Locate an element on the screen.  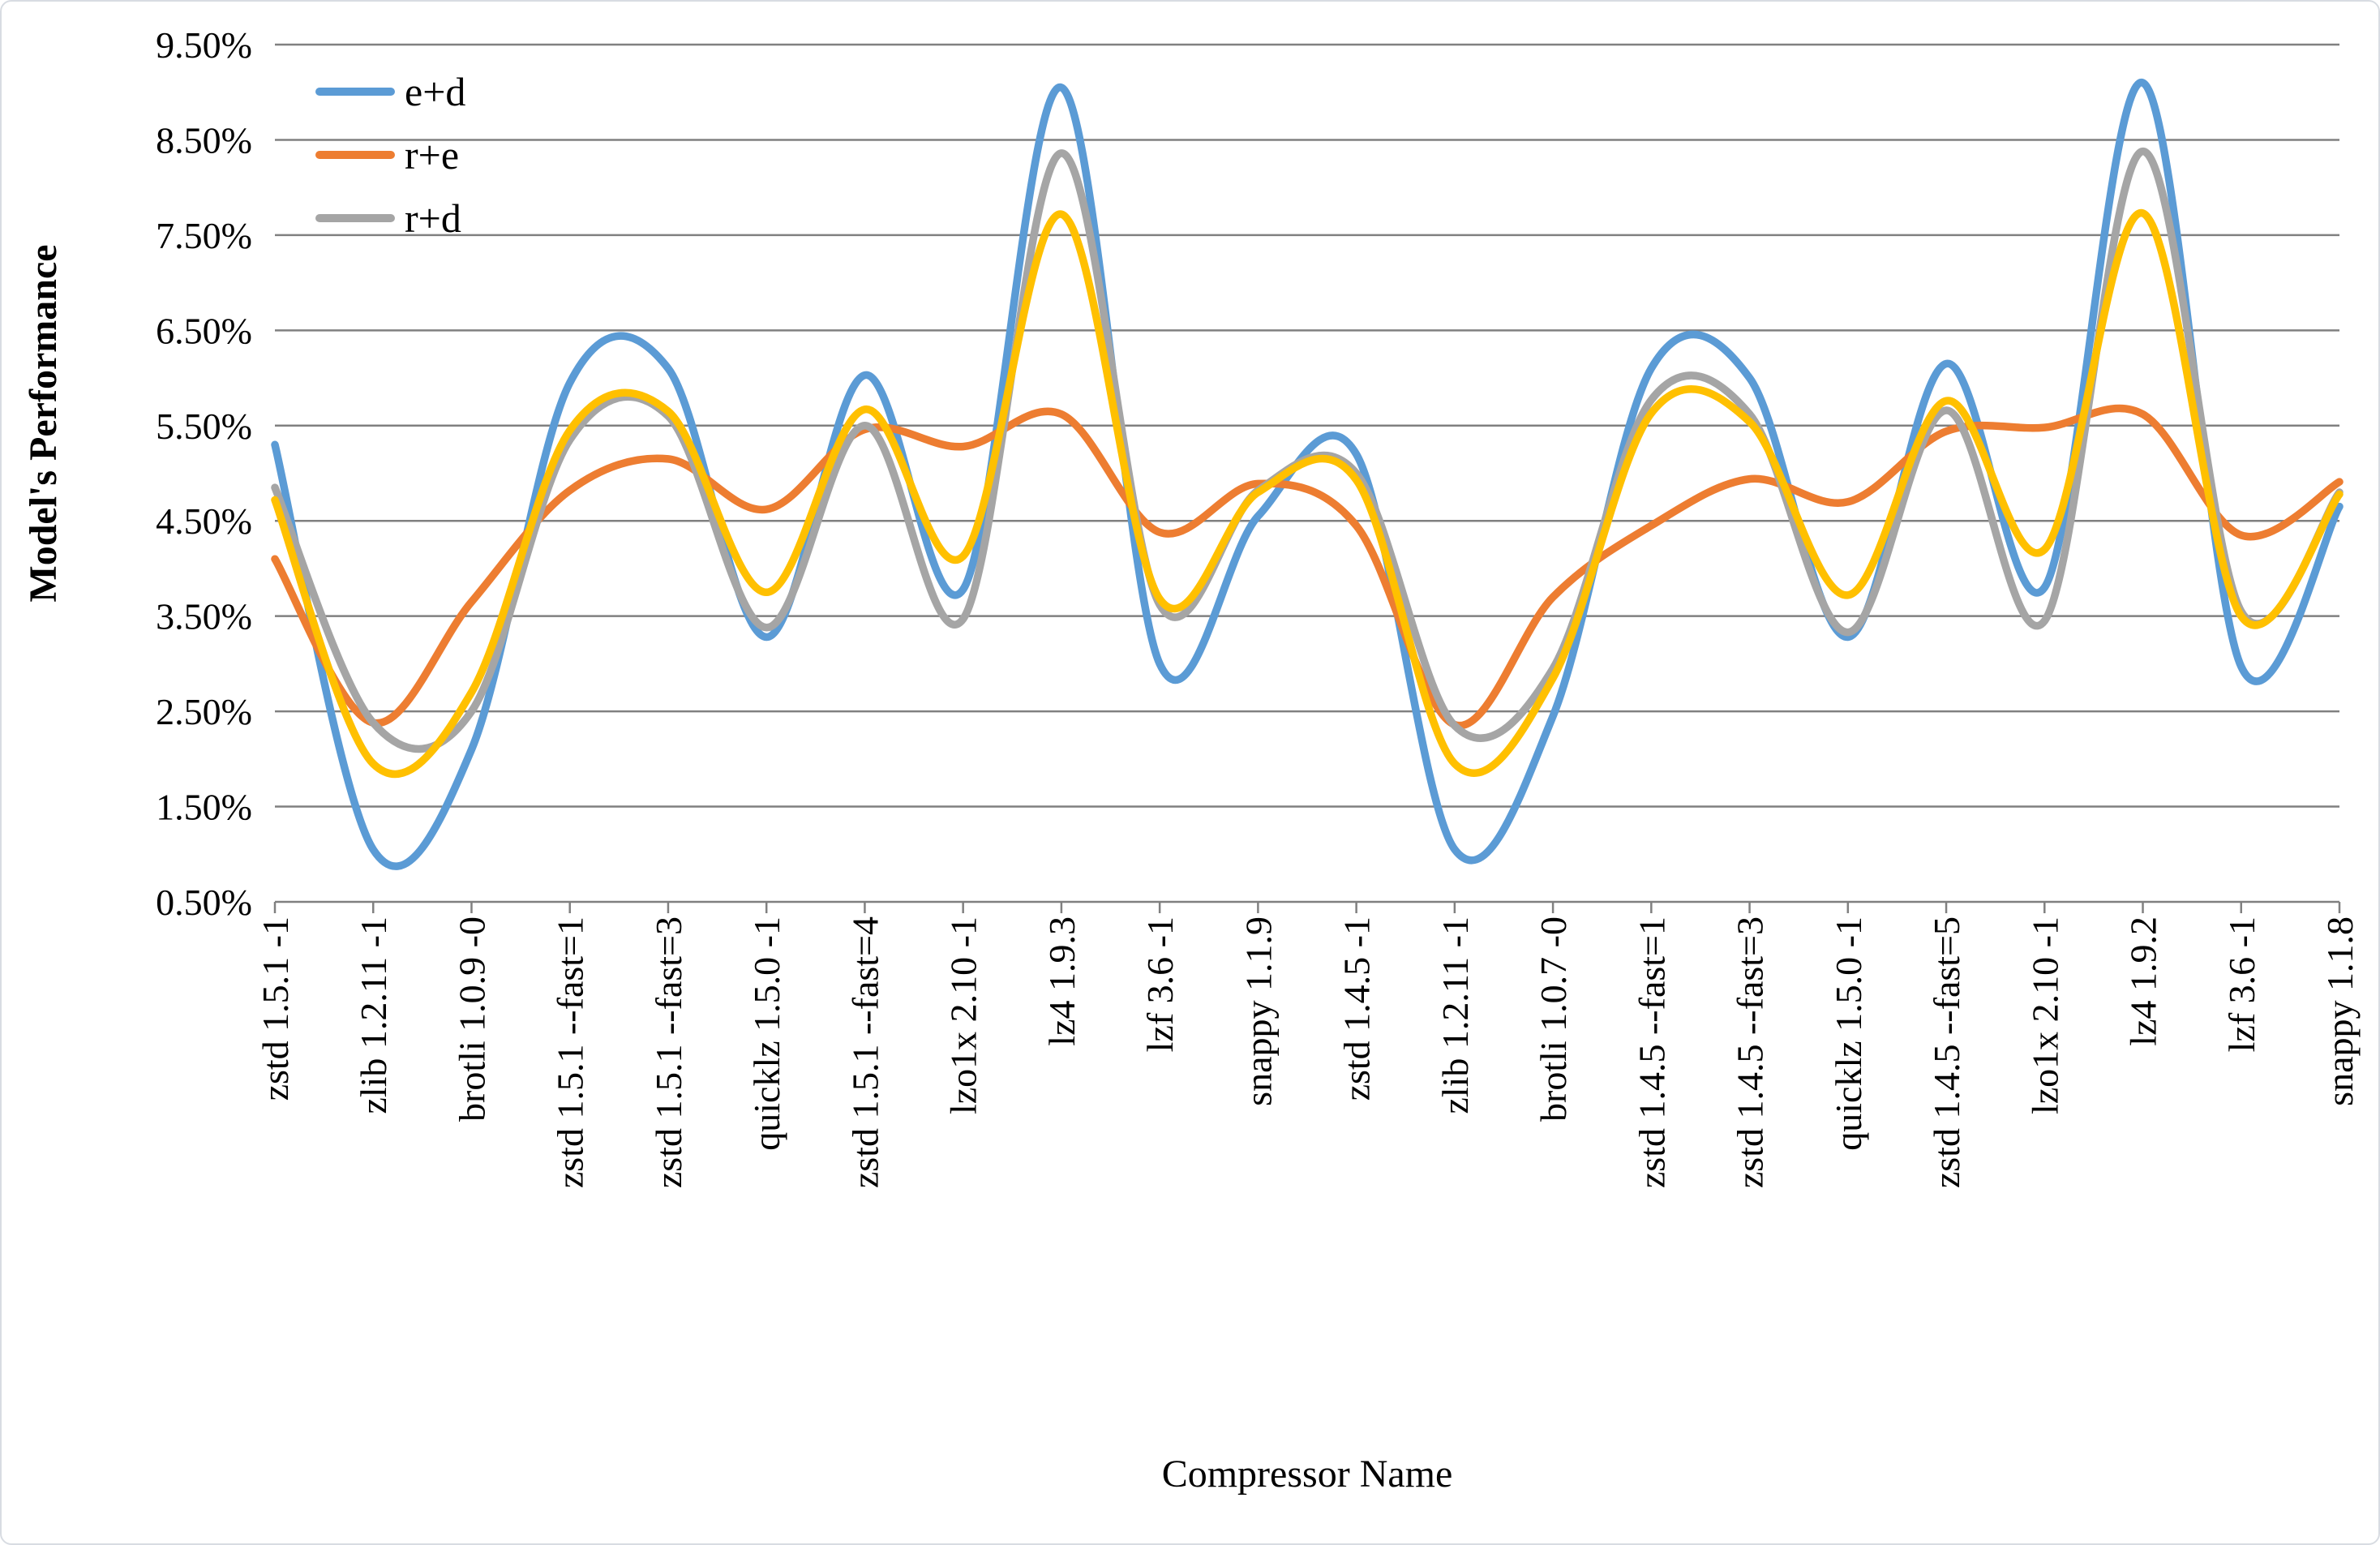
legend-label: r+e is located at coordinates (432, 155).